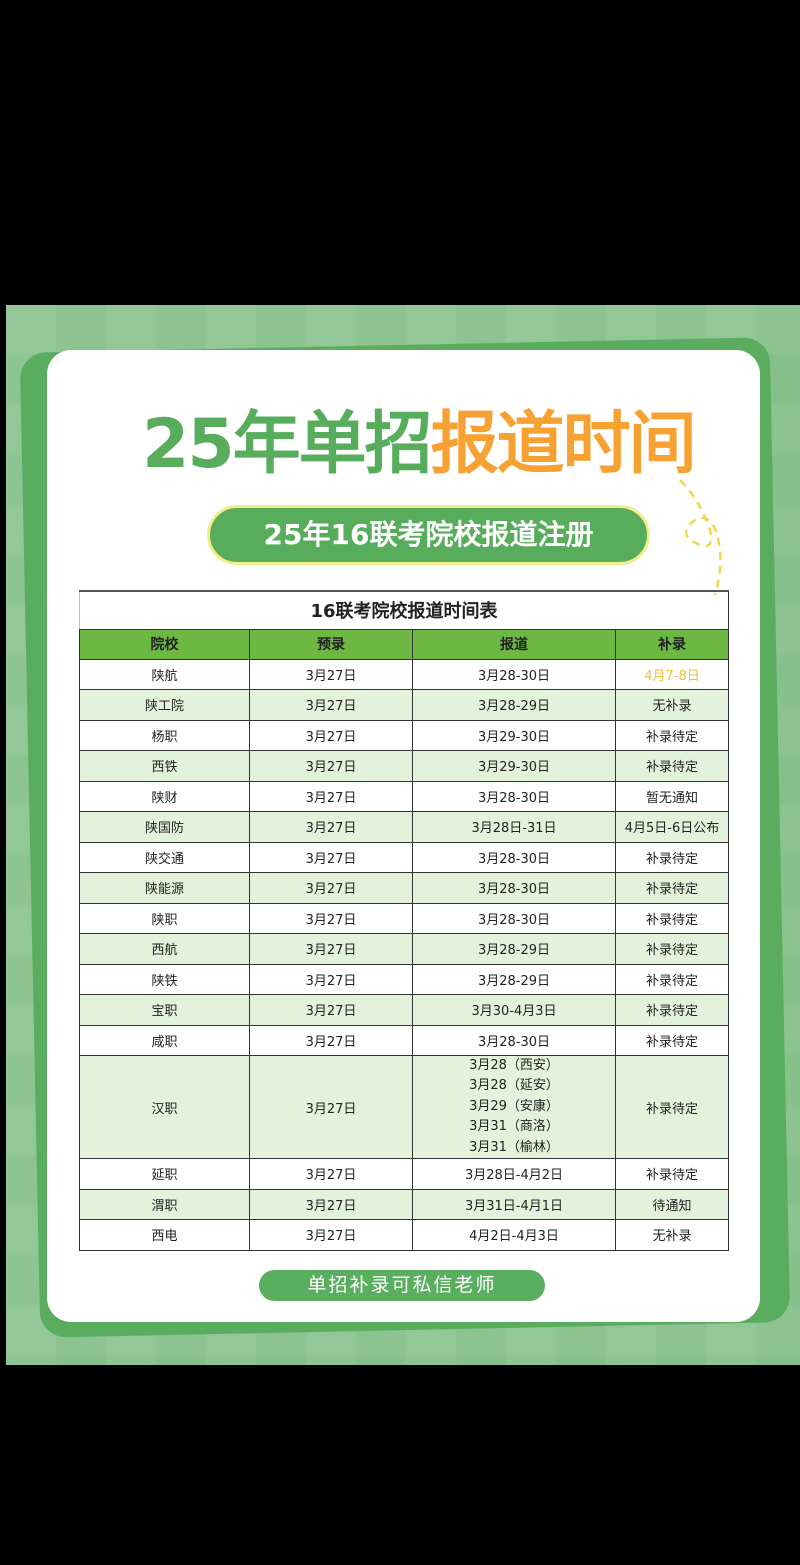 This screenshot has width=800, height=1565. I want to click on title-orange: 报道时间, so click(563, 444).